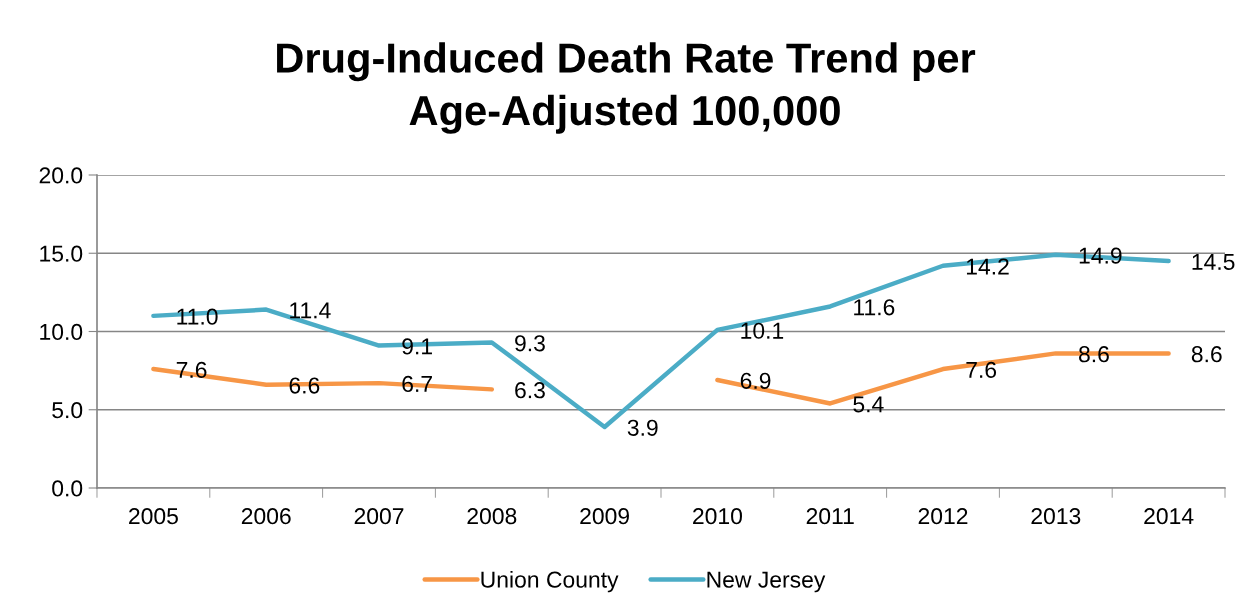 This screenshot has height=616, width=1250. What do you see at coordinates (417, 384) in the screenshot?
I see `data-label: 6.7` at bounding box center [417, 384].